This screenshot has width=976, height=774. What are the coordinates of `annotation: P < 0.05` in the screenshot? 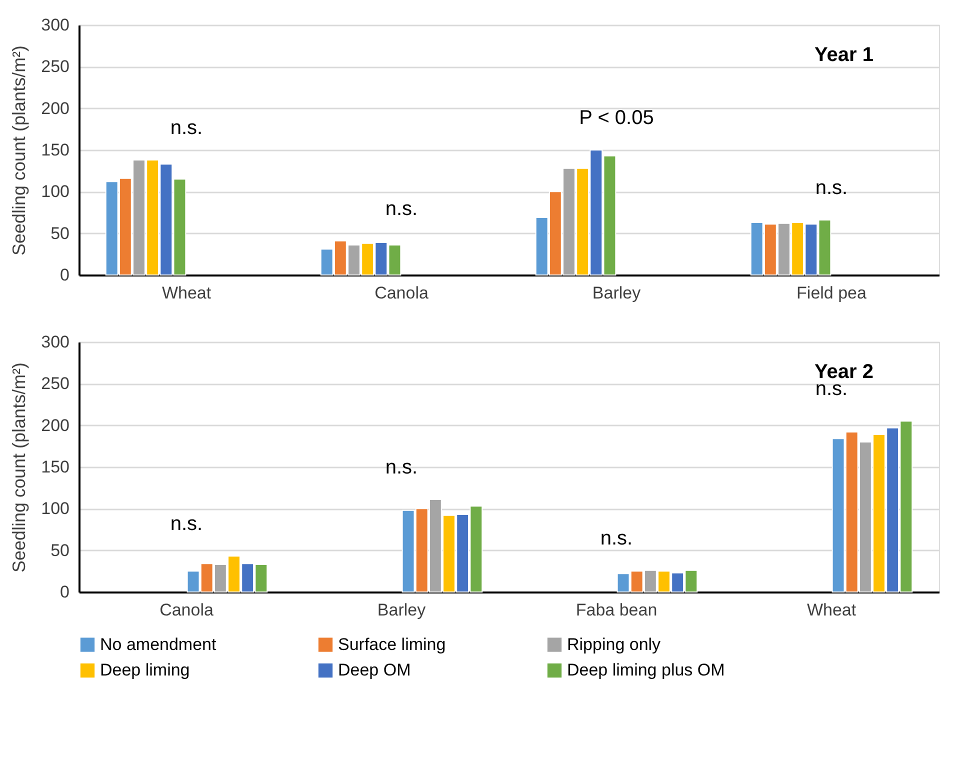 It's located at (616, 118).